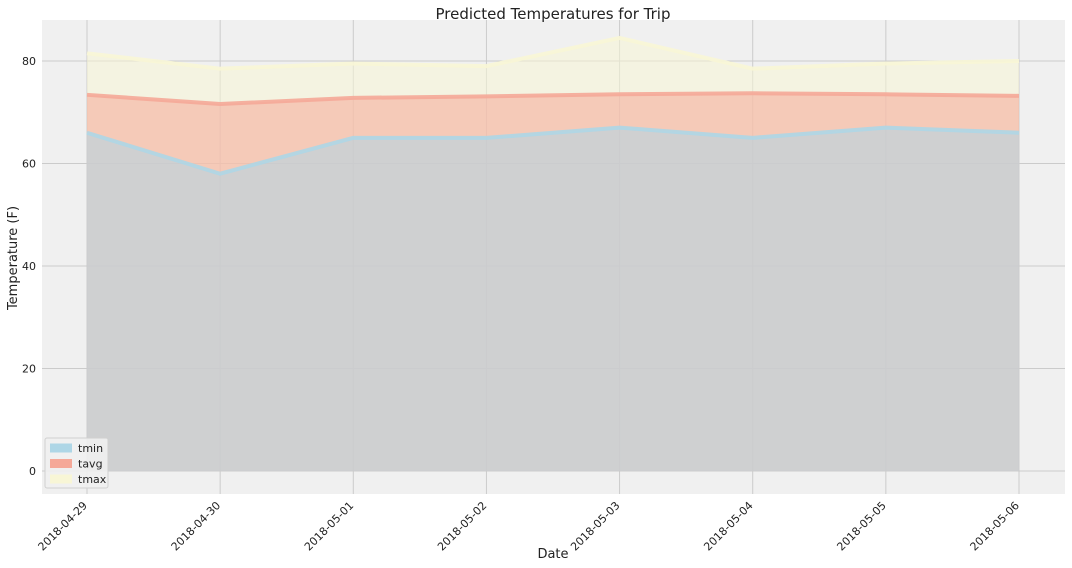 This screenshot has height=568, width=1072. I want to click on legend-label-tavg: tavg, so click(90, 464).